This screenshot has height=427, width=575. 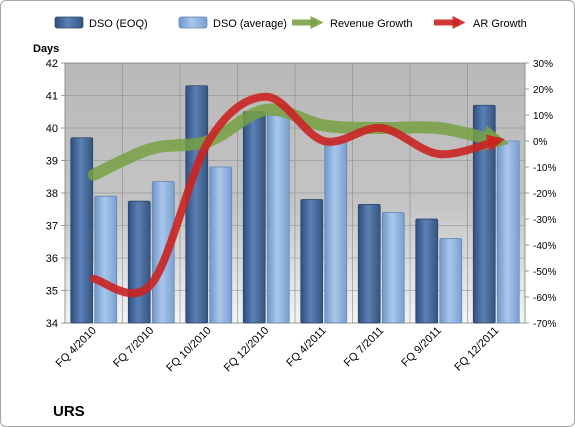 I want to click on y2-tick-label: -50%, so click(x=544, y=272).